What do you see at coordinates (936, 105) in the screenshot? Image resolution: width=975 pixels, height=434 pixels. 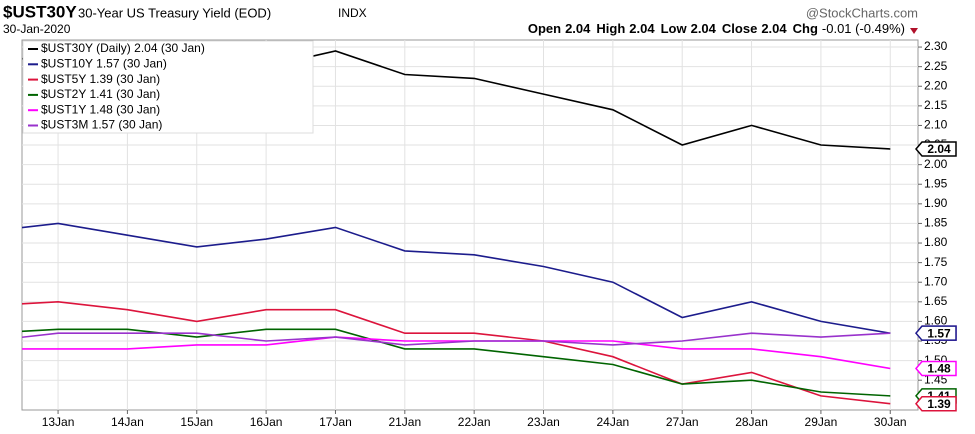 I see `y-tick-label: 2.15` at bounding box center [936, 105].